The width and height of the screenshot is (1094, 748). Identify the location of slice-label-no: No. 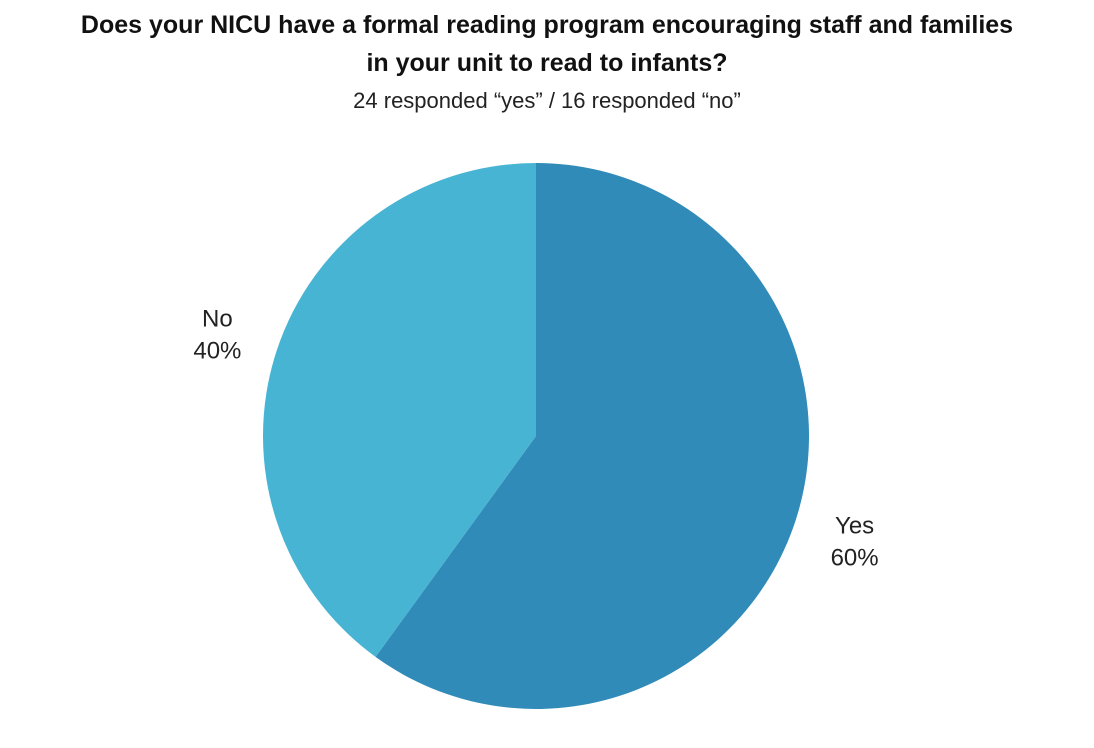
(217, 318).